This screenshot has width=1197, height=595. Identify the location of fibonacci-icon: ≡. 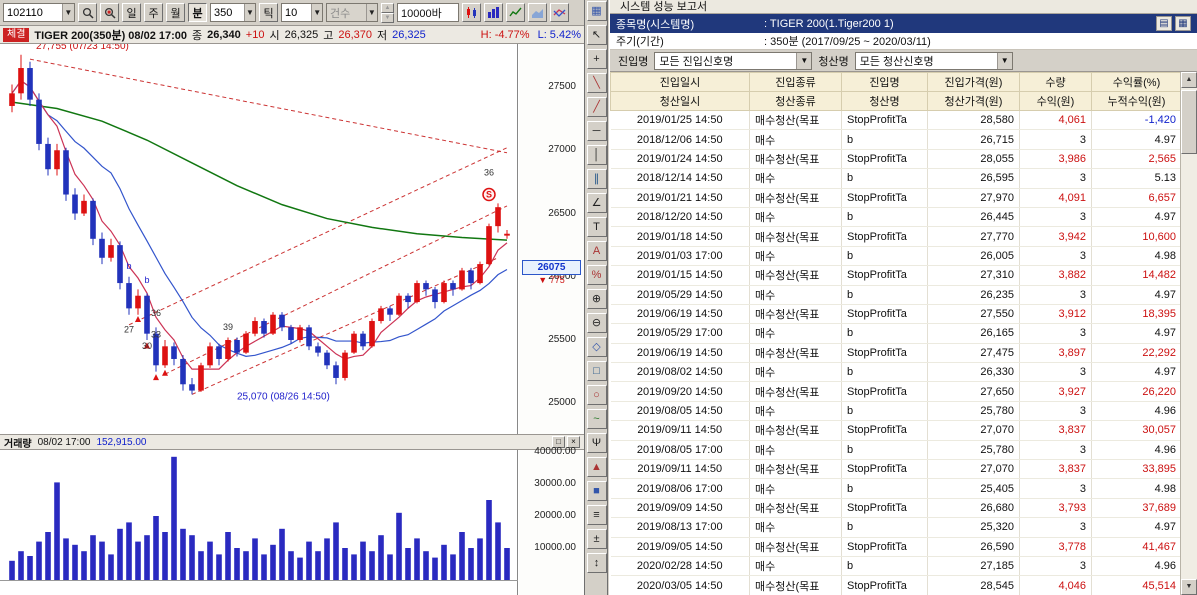
(596, 515).